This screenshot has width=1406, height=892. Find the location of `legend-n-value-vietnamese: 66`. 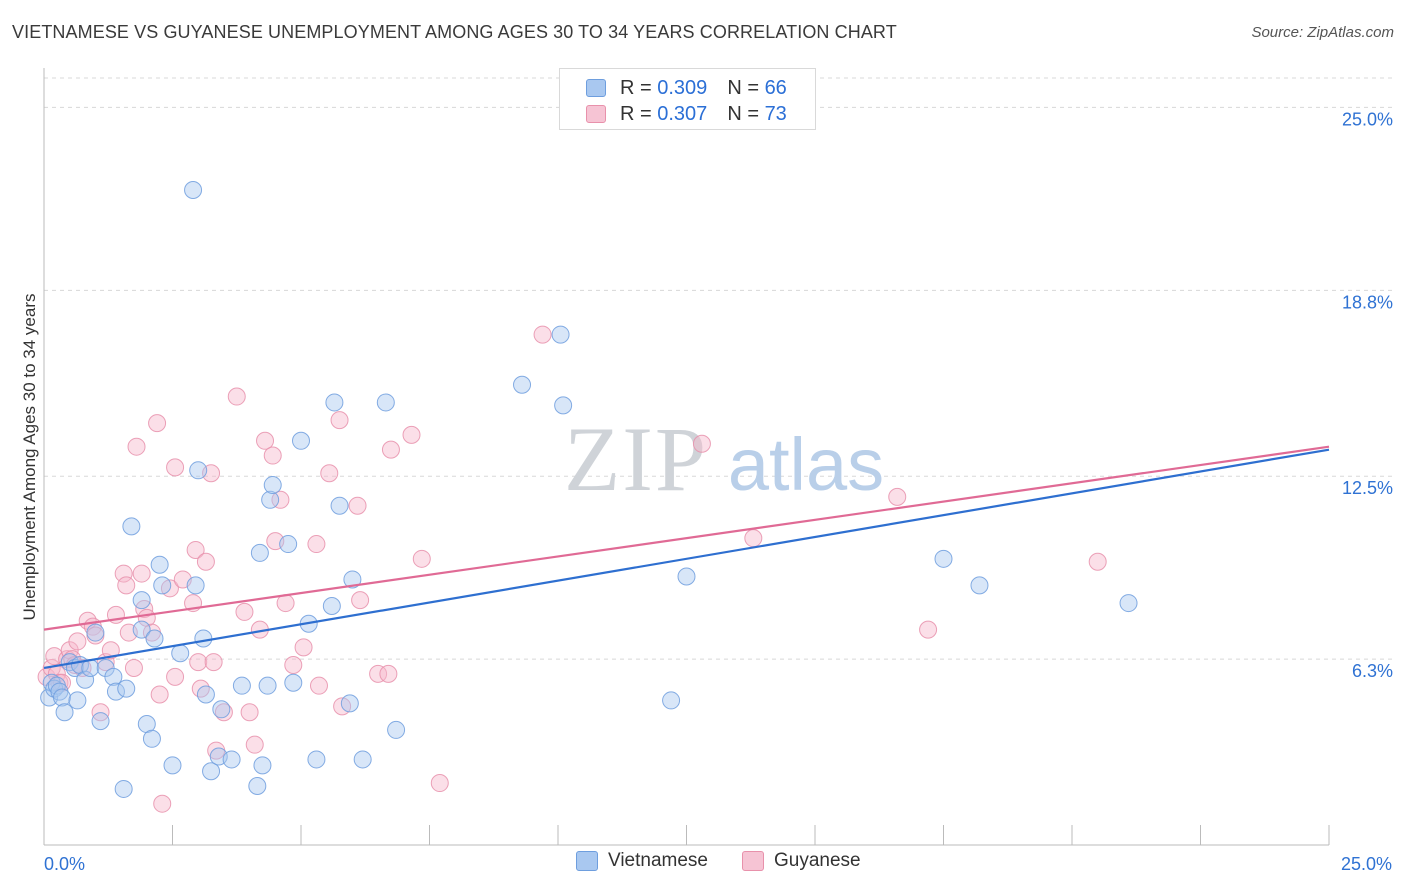

legend-n-value-vietnamese: 66 is located at coordinates (775, 87).